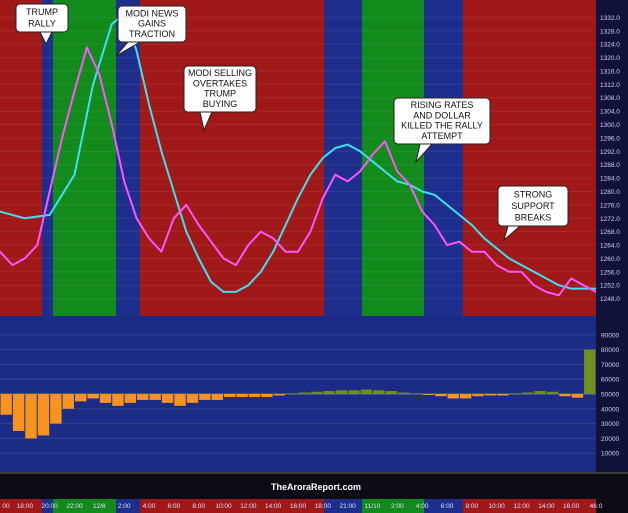 This screenshot has height=513, width=628. What do you see at coordinates (610, 454) in the screenshot?
I see `volume-tick-8: 10000` at bounding box center [610, 454].